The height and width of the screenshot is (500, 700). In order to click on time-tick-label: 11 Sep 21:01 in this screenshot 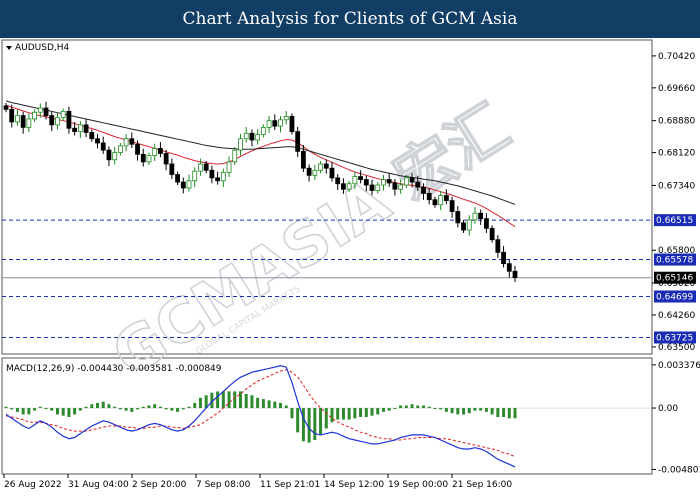, I will do `click(290, 485)`.